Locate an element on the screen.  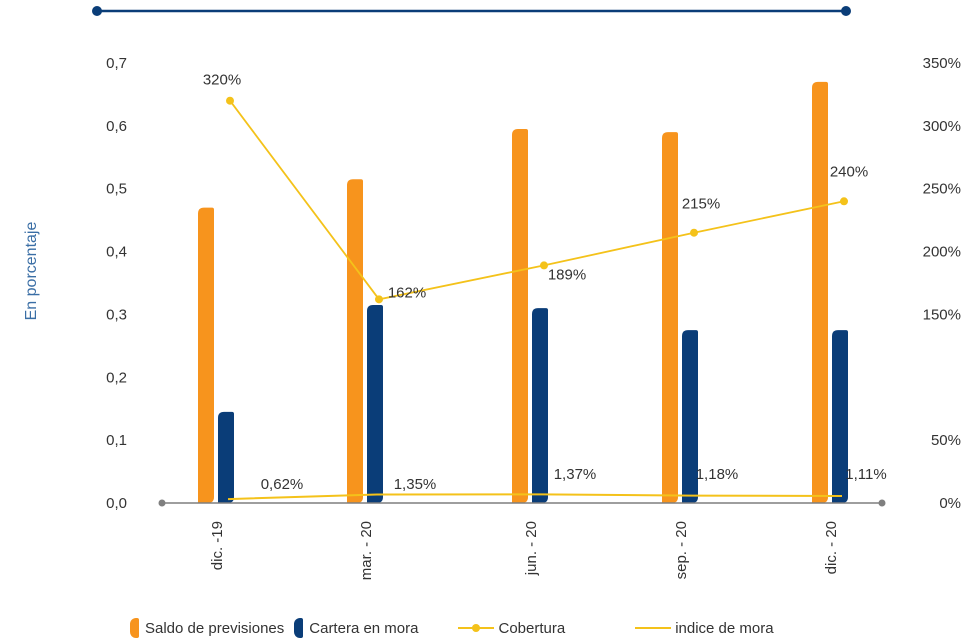
legend-item-cobertura: Cobertura is located at coordinates (511, 628).